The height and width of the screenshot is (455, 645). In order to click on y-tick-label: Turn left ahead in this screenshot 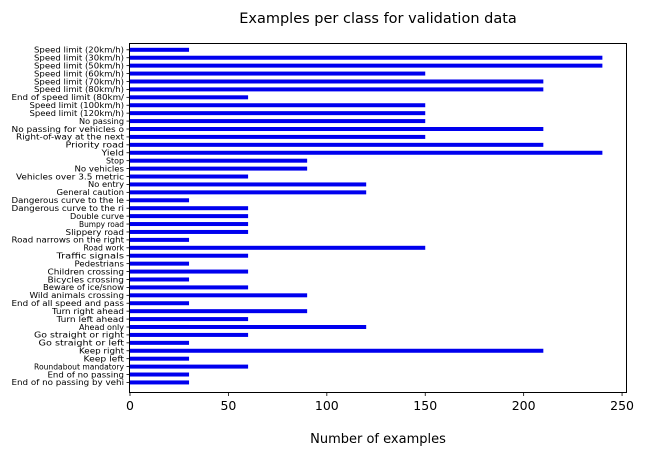, I will do `click(89, 319)`.